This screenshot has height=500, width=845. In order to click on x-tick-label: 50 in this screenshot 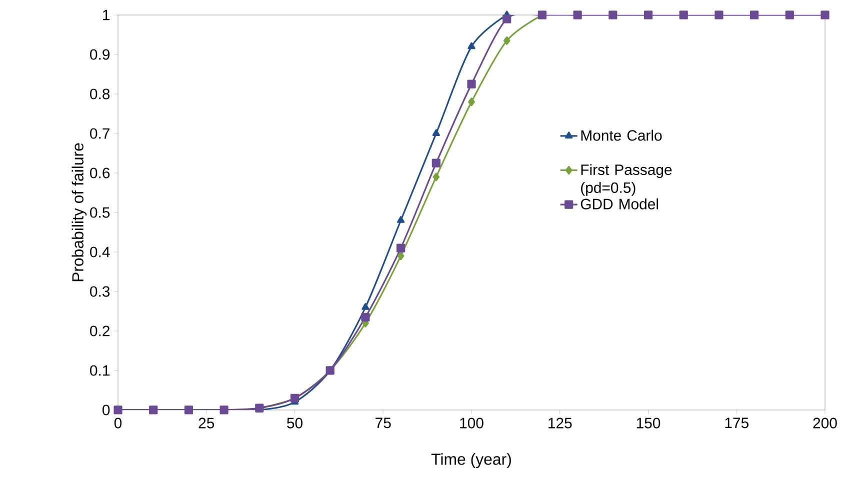, I will do `click(294, 423)`.